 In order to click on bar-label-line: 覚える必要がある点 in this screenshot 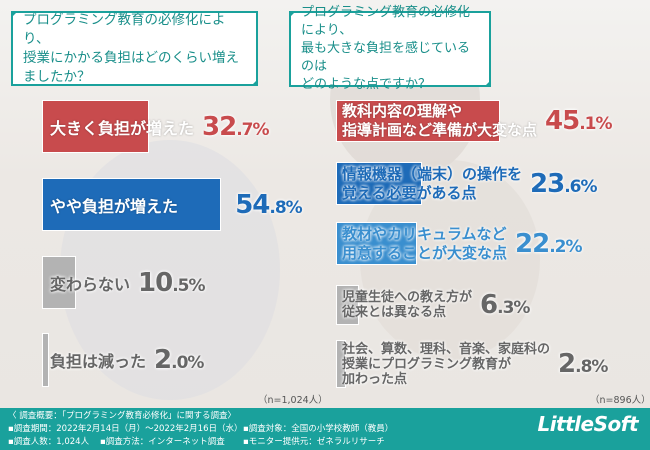, I will do `click(409, 192)`.